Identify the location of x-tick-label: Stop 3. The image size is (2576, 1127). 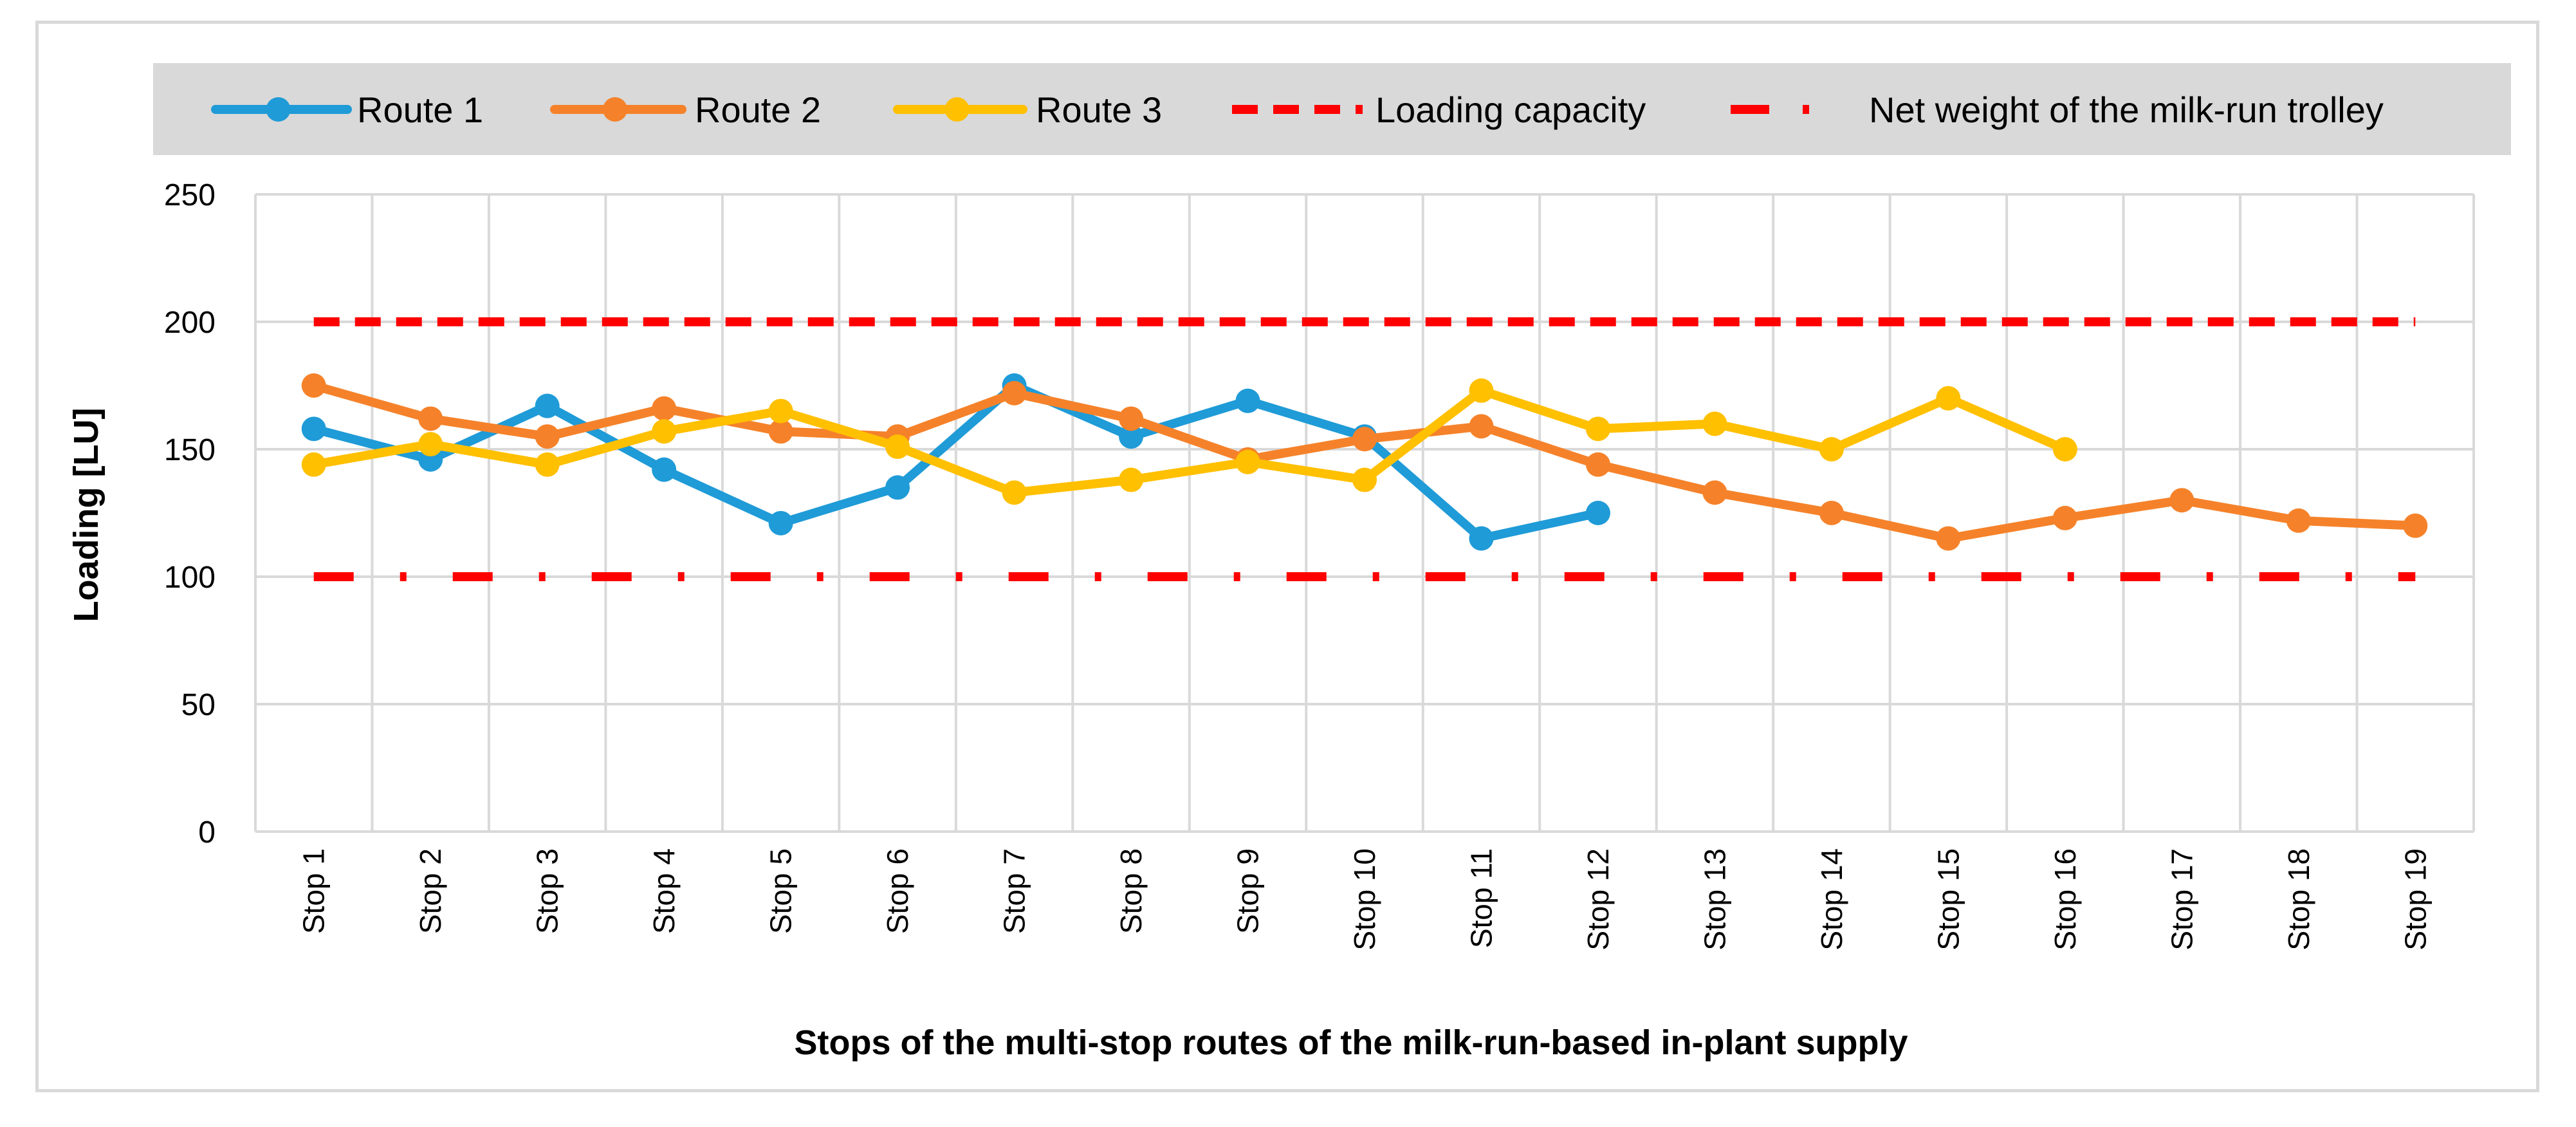
(547, 891).